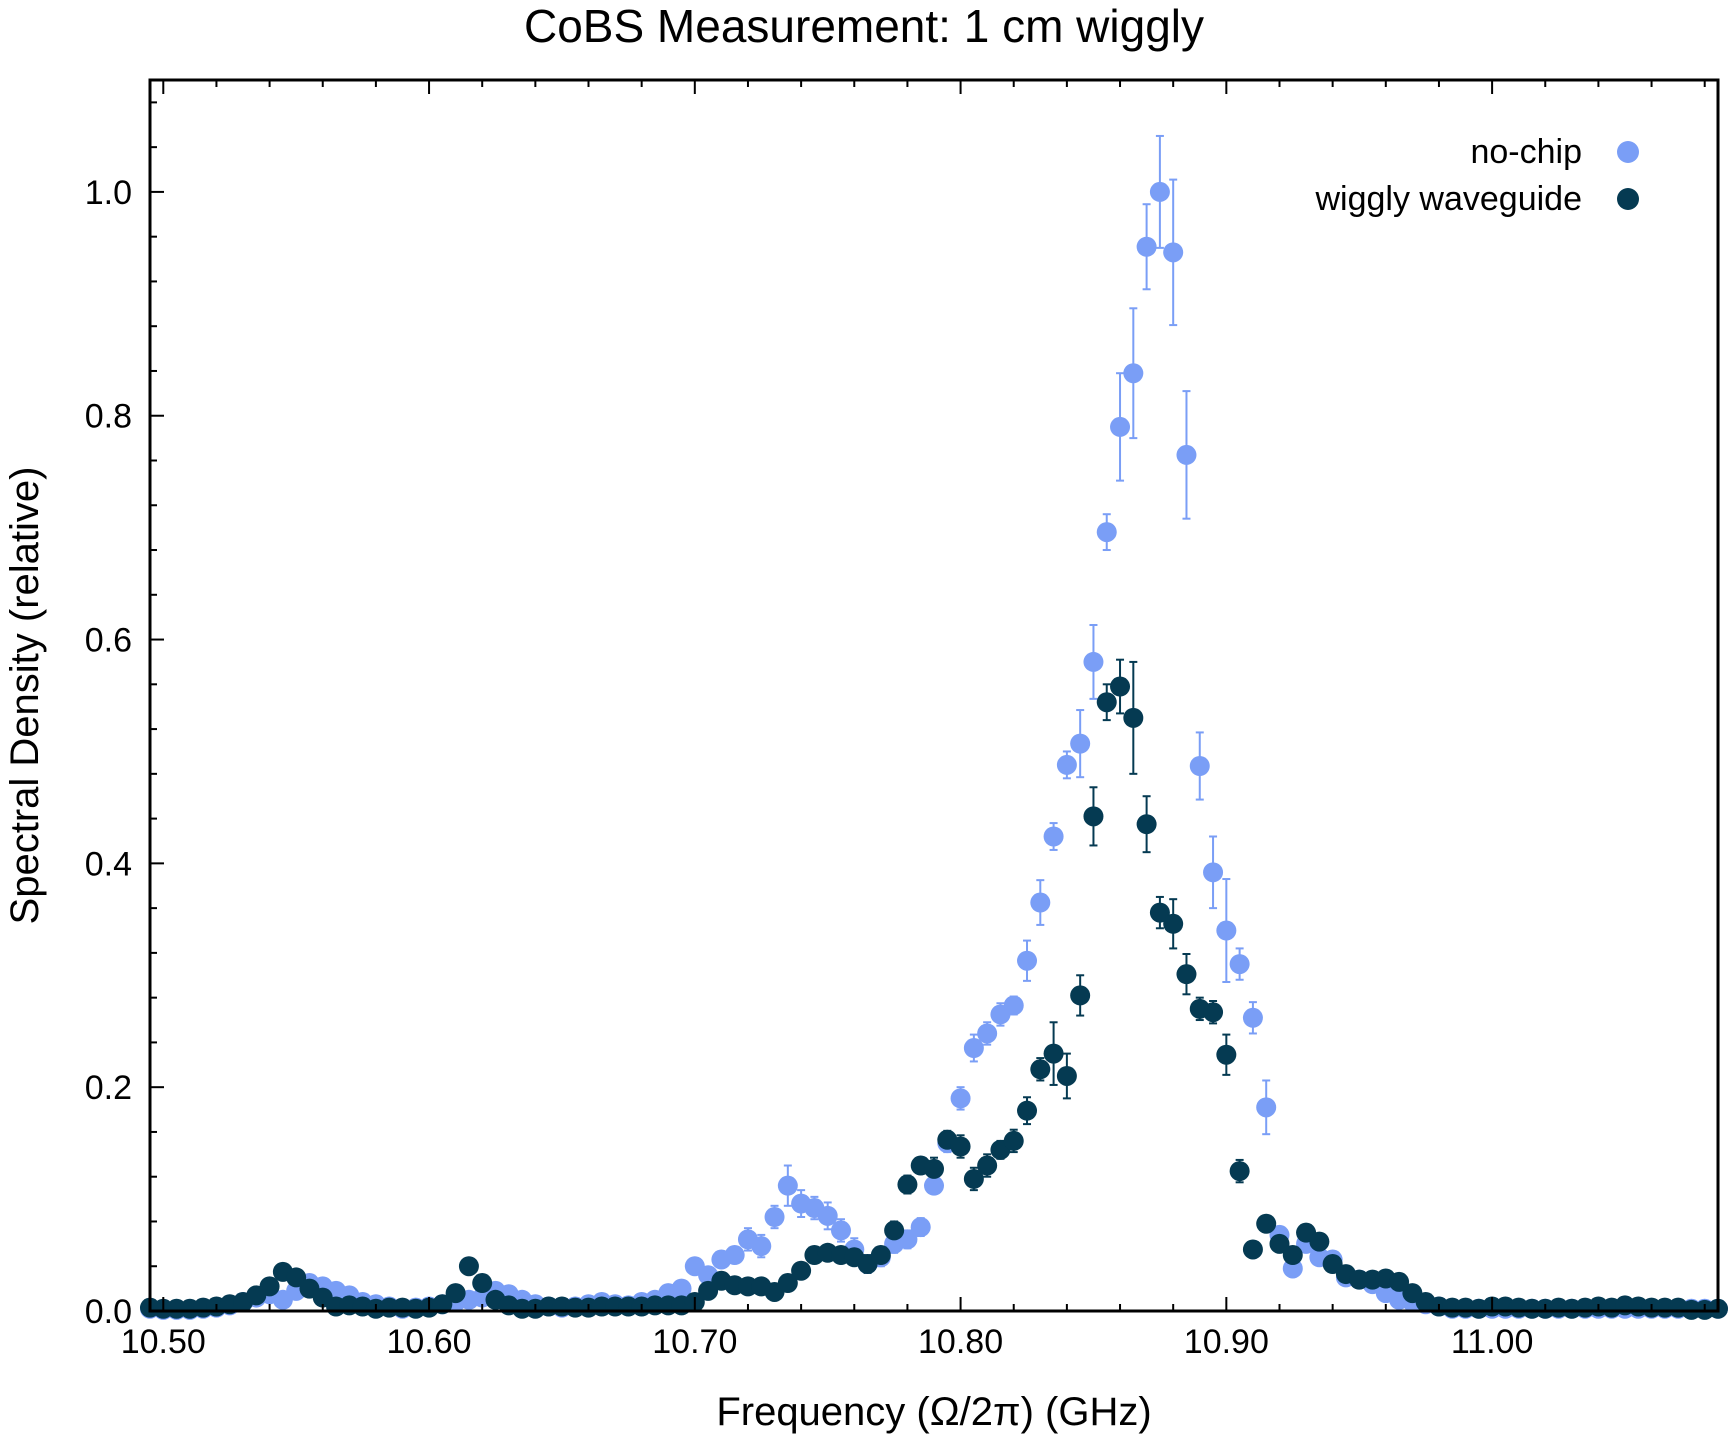 This screenshot has height=1440, width=1728. I want to click on x-tick-label: 10.90, so click(1226, 1342).